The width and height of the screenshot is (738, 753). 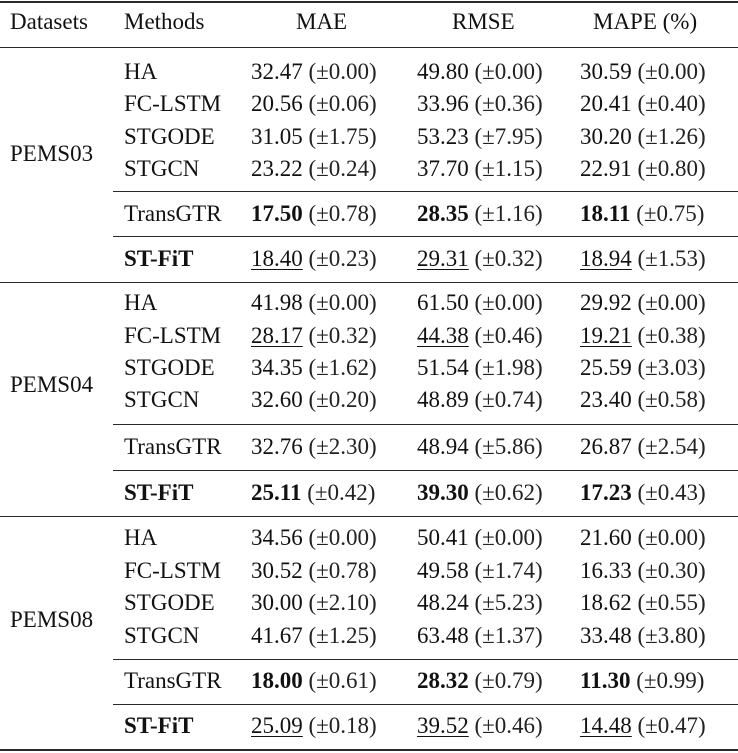 I want to click on rmse-value-second: 29.31, so click(x=443, y=258).